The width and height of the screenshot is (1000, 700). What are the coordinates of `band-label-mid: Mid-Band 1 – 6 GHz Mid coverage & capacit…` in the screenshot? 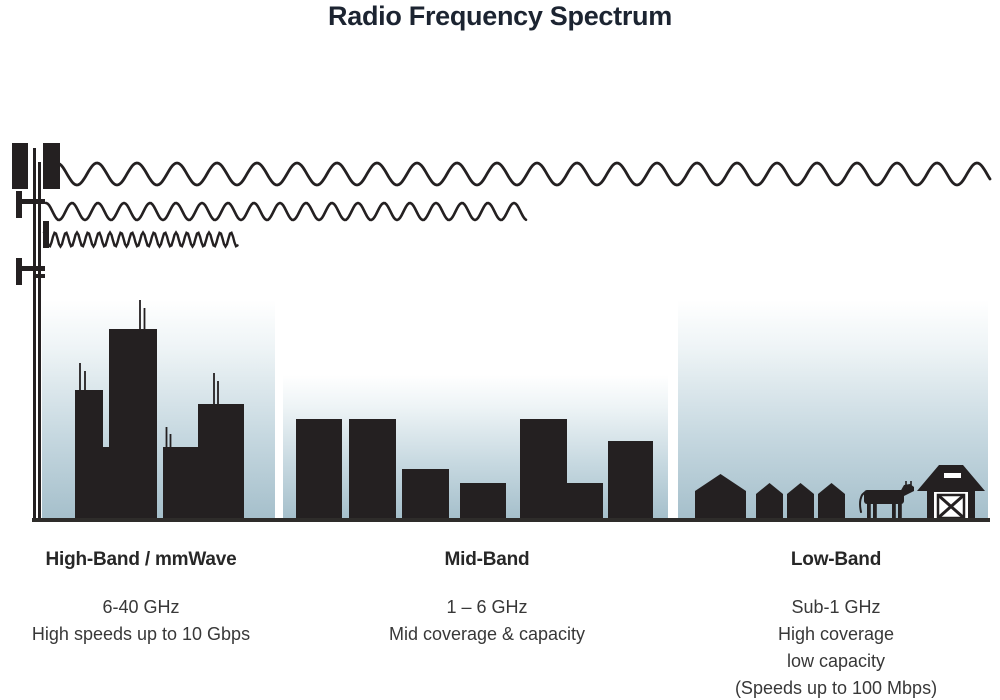 It's located at (487, 598).